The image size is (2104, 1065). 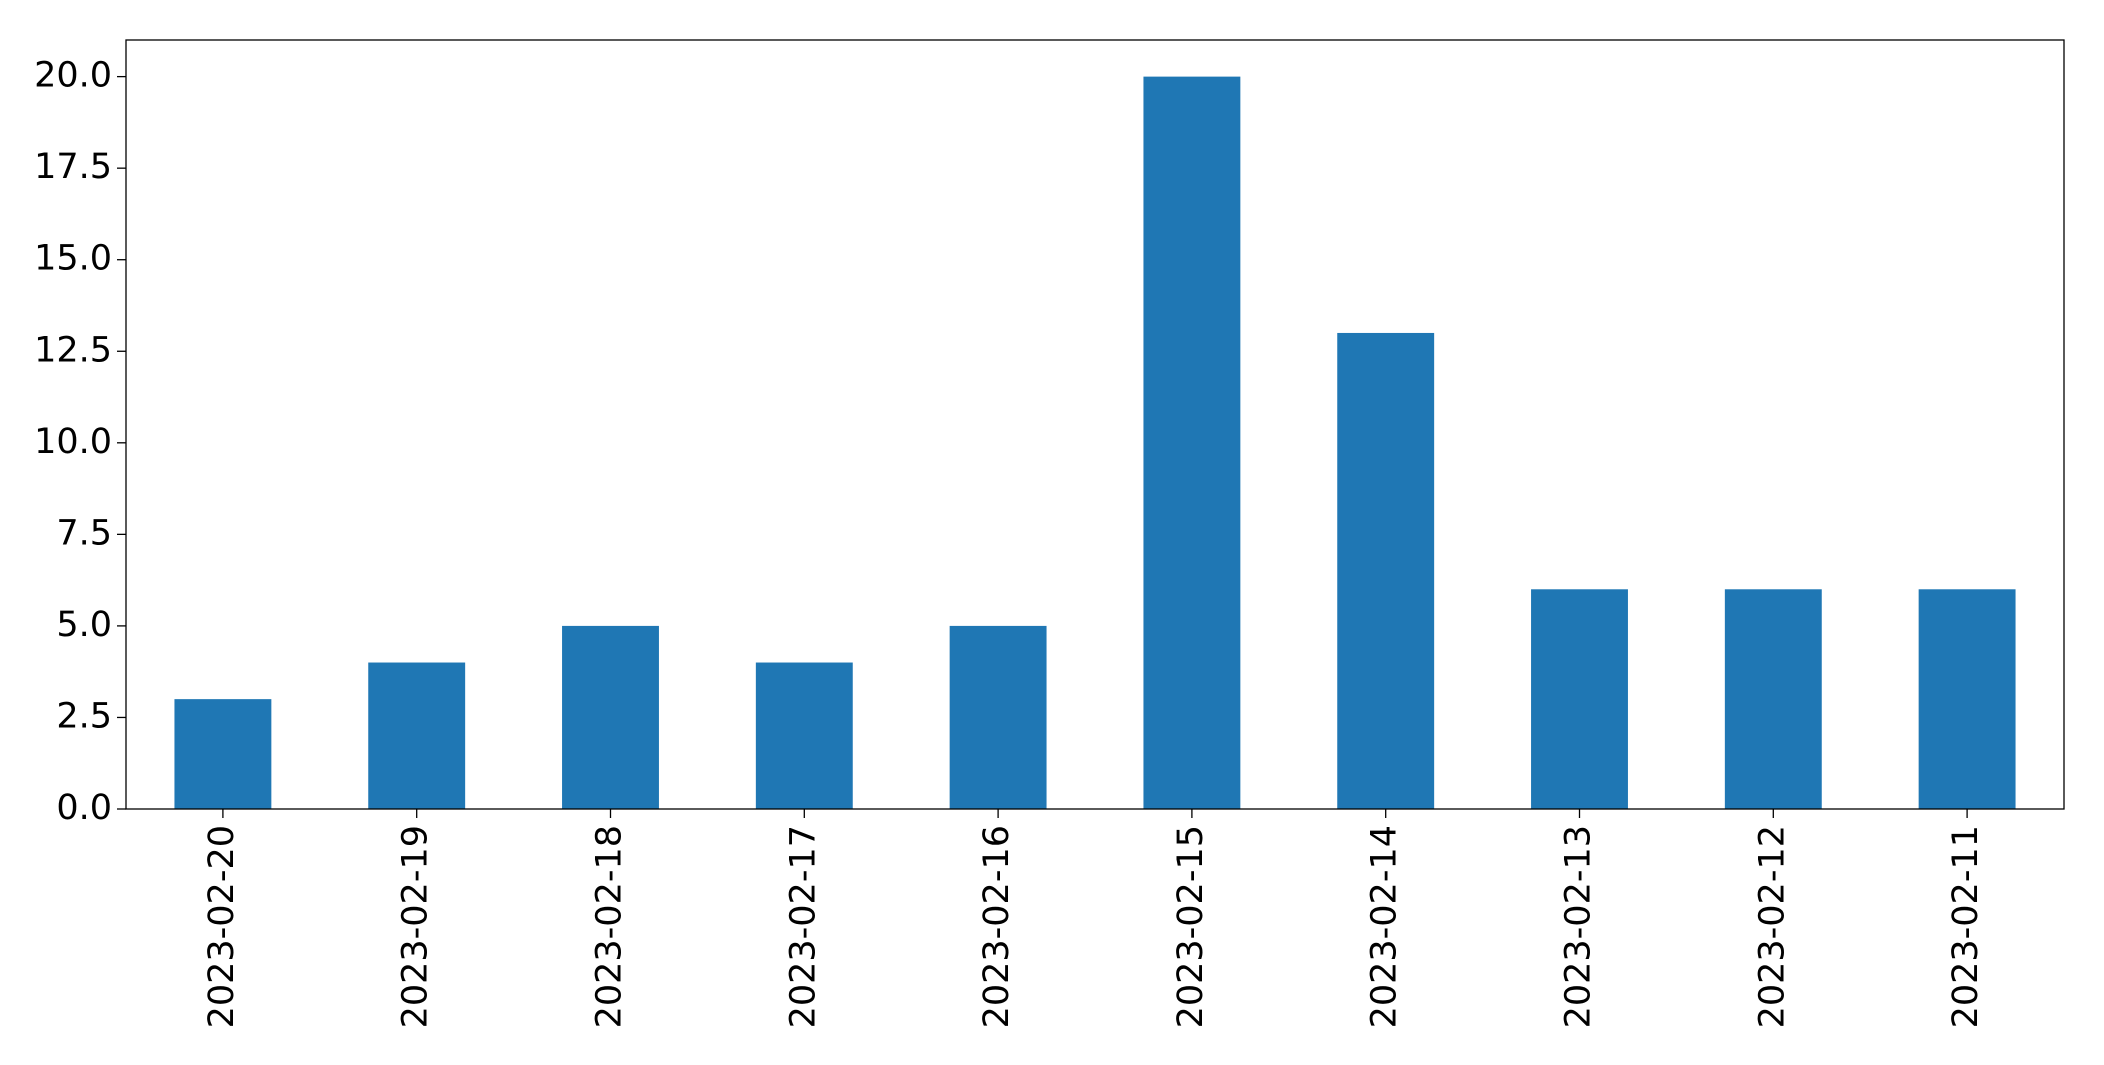 What do you see at coordinates (1772, 926) in the screenshot?
I see `x-tick-label: 2023-02-12` at bounding box center [1772, 926].